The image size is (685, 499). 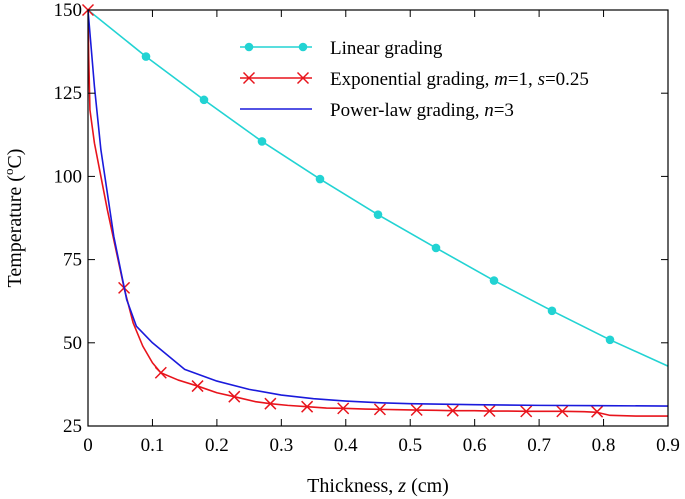 What do you see at coordinates (539, 445) in the screenshot?
I see `x-tick-label: 0.7` at bounding box center [539, 445].